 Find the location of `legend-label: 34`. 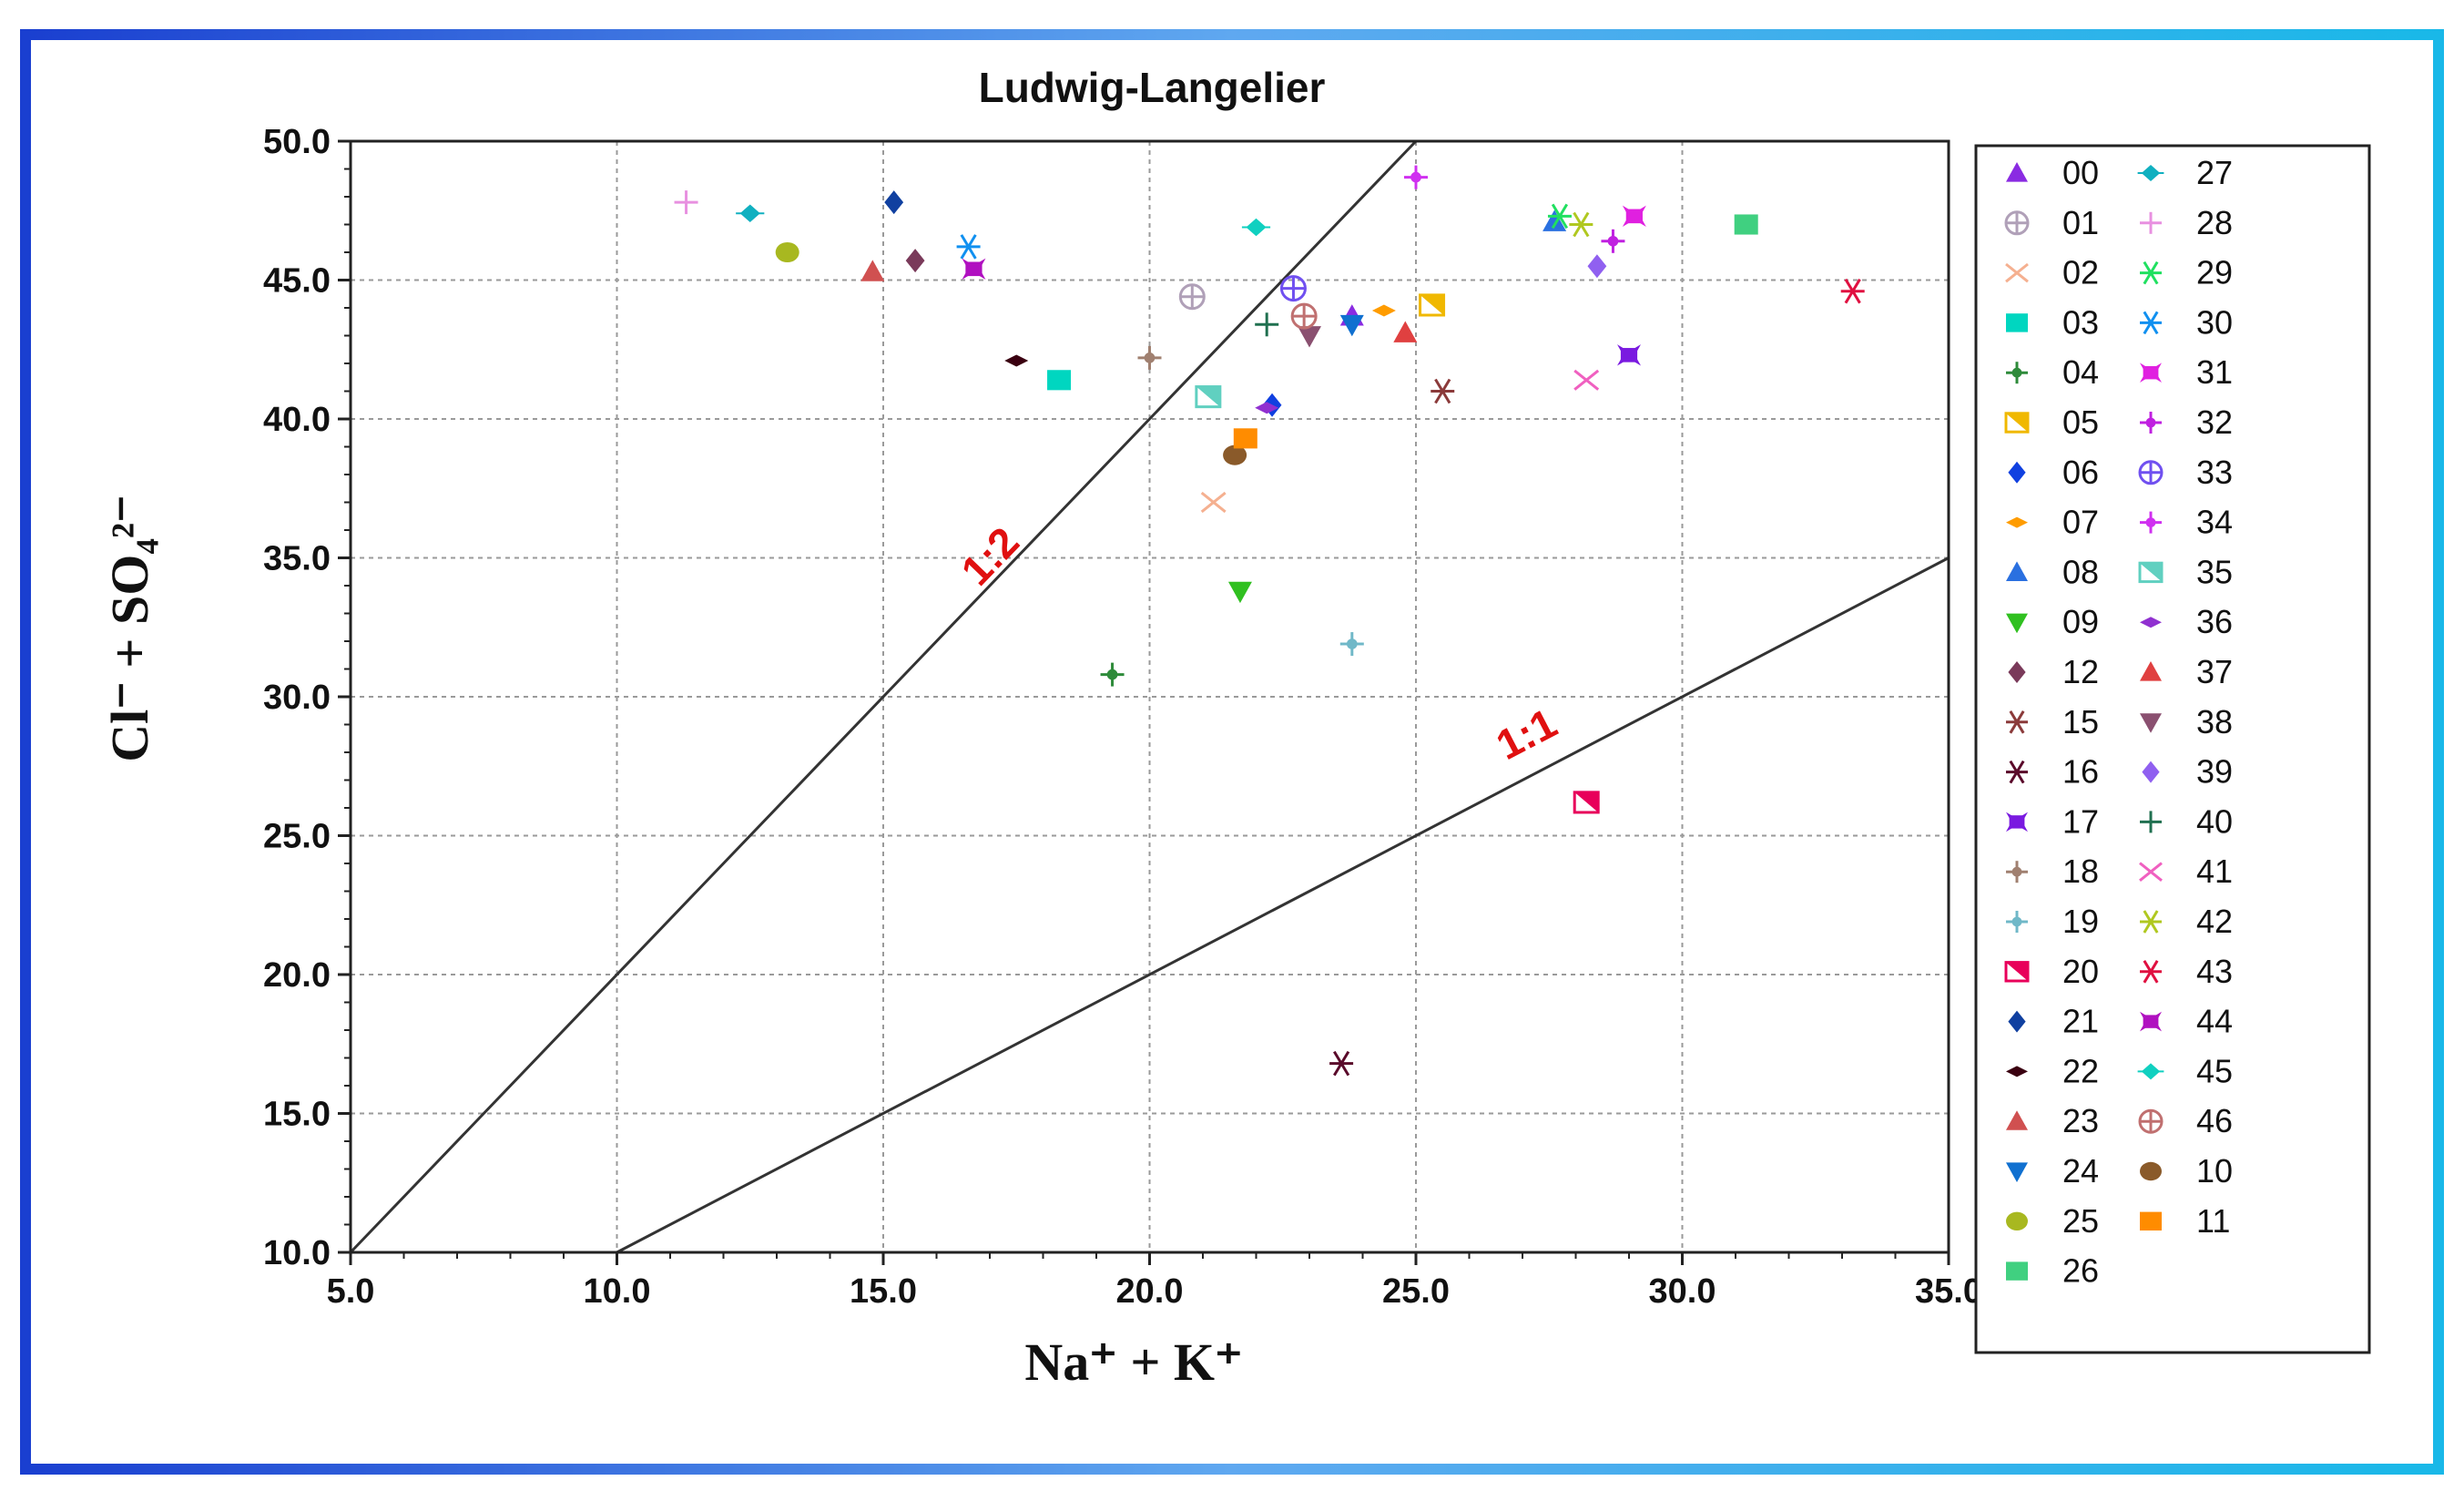

legend-label: 34 is located at coordinates (2214, 522).